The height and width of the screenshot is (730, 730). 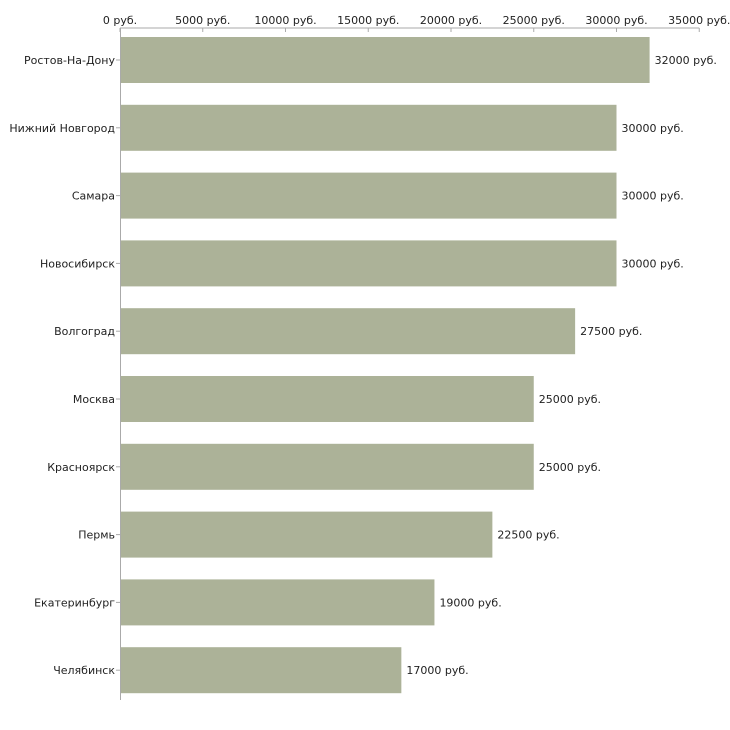 What do you see at coordinates (74, 602) in the screenshot?
I see `category-label: Екатеринбург` at bounding box center [74, 602].